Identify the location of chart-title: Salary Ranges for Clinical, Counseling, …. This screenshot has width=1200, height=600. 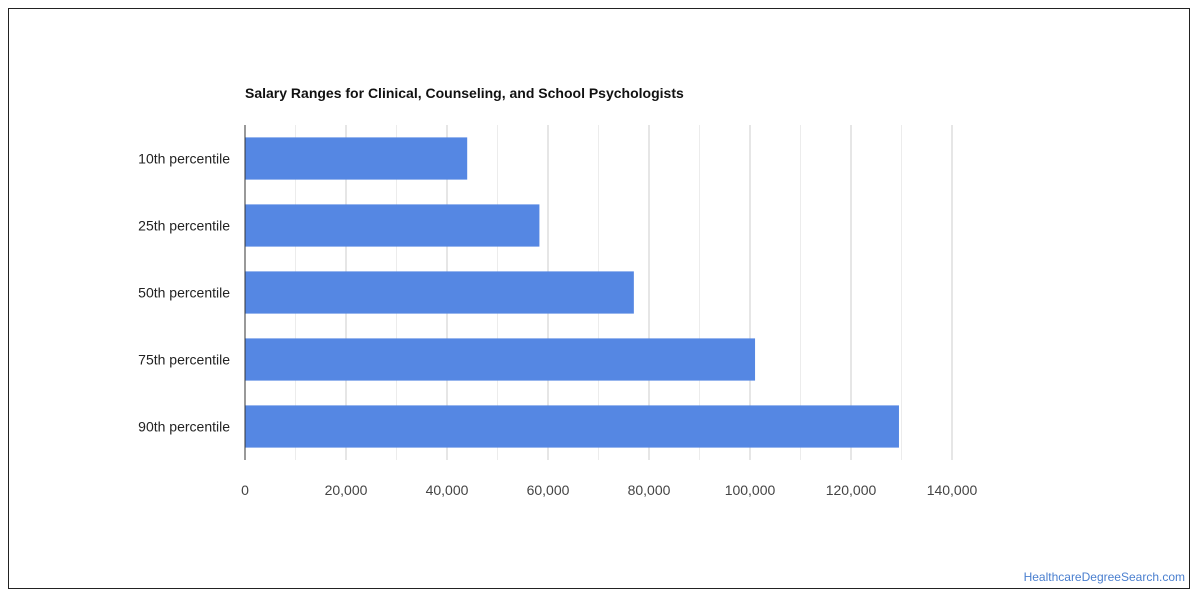
(464, 93).